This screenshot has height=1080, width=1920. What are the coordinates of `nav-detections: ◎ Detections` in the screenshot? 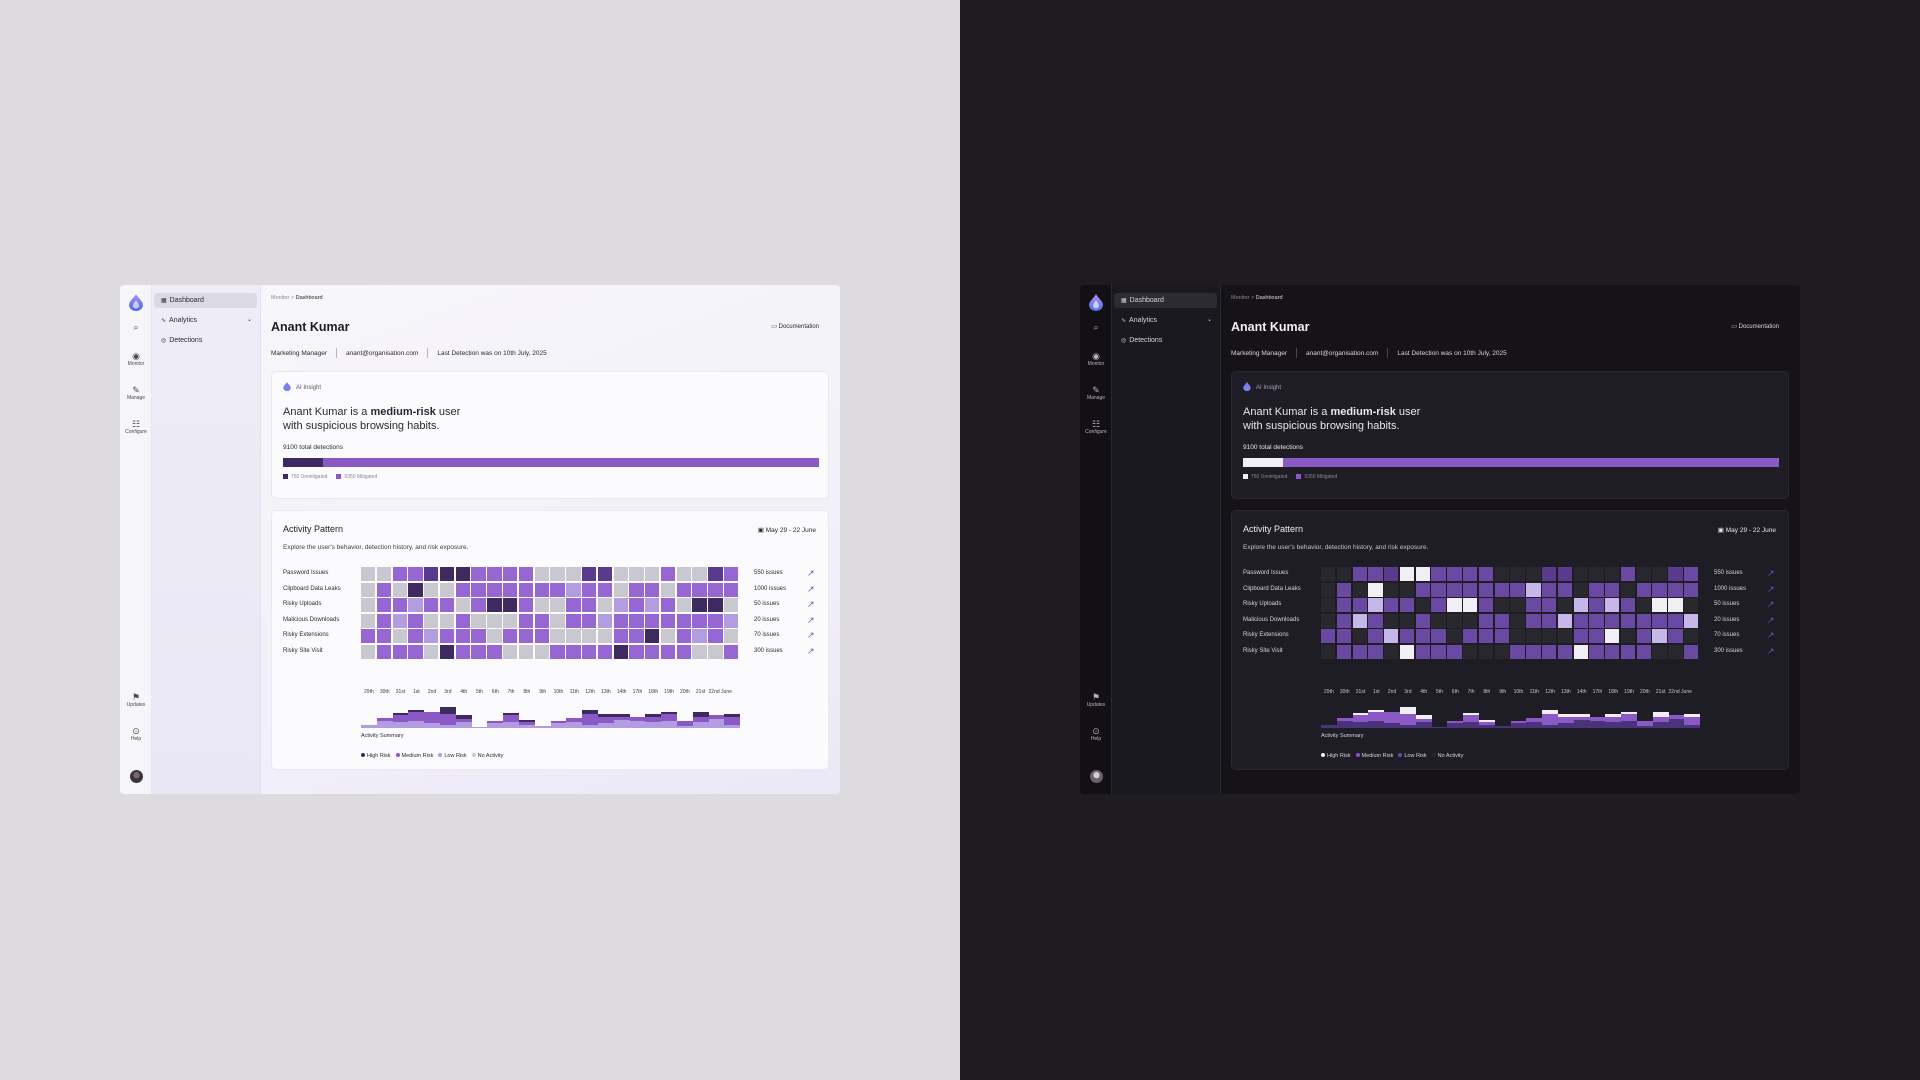 It's located at (205, 340).